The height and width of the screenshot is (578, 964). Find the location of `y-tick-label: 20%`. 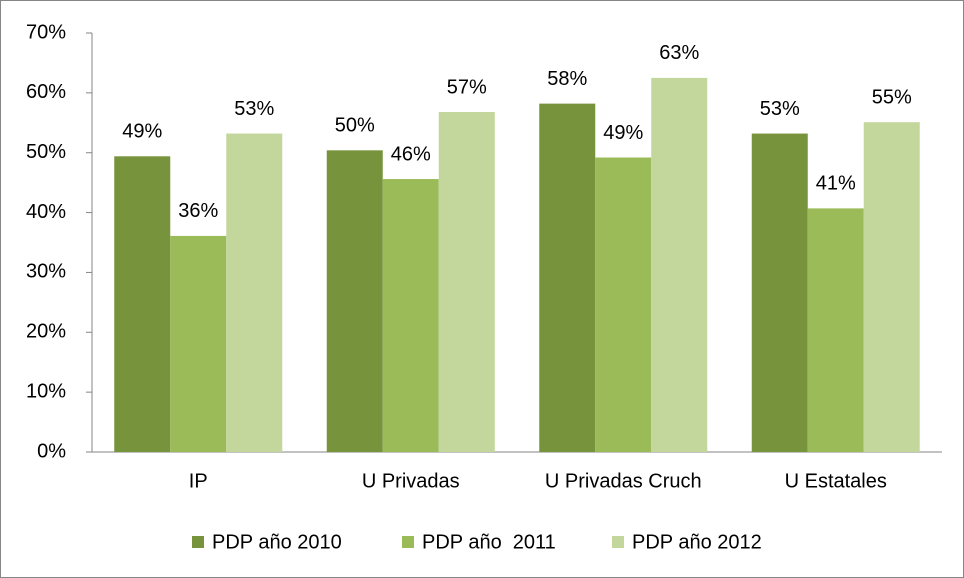

y-tick-label: 20% is located at coordinates (46, 332).